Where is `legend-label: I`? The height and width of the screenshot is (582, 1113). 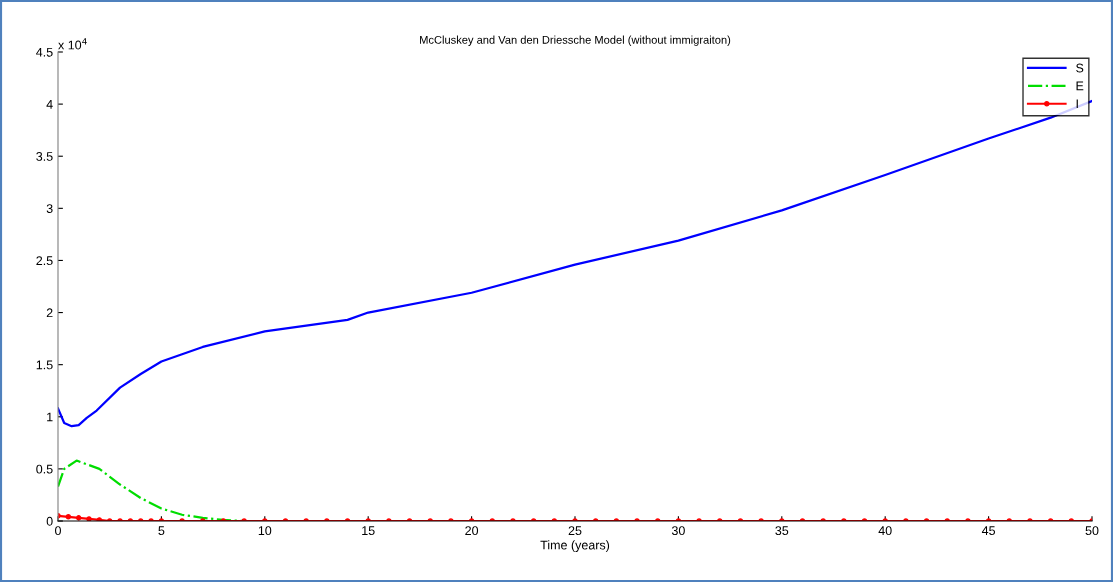
legend-label: I is located at coordinates (1077, 104).